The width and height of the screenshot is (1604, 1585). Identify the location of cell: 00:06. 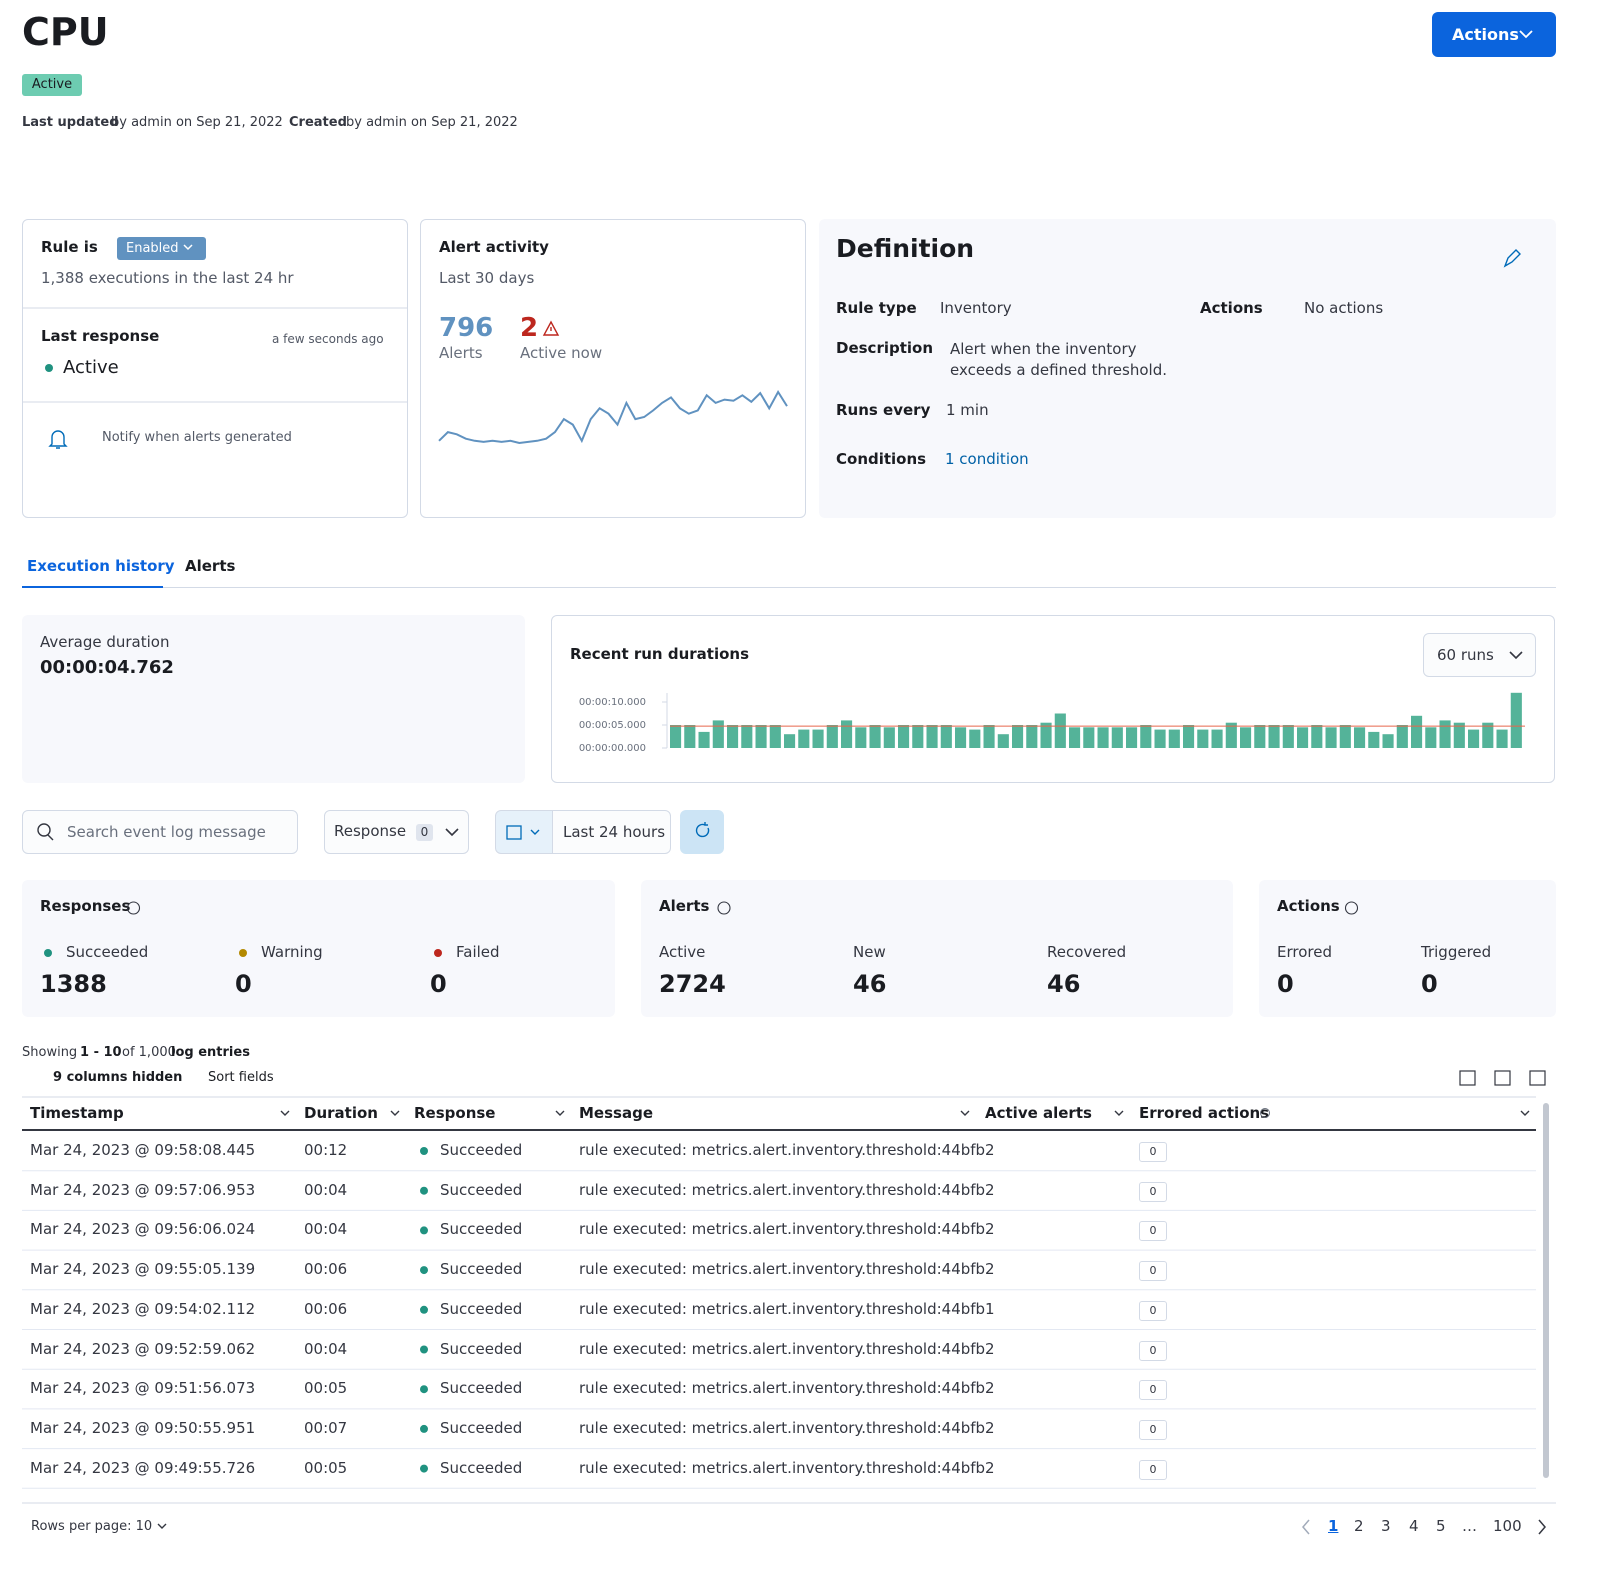
(326, 1308).